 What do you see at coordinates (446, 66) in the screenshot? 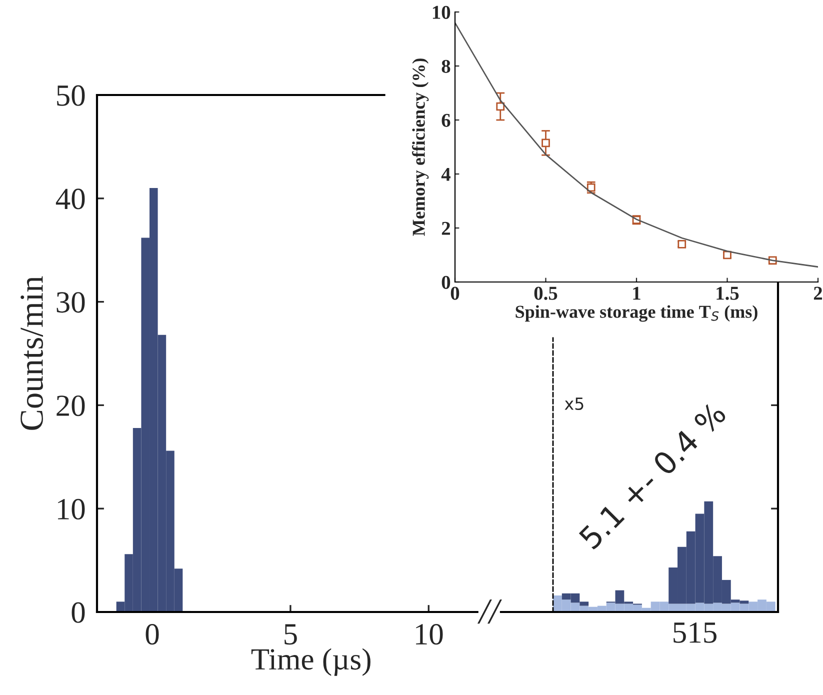
I see `y-tick-label: 8` at bounding box center [446, 66].